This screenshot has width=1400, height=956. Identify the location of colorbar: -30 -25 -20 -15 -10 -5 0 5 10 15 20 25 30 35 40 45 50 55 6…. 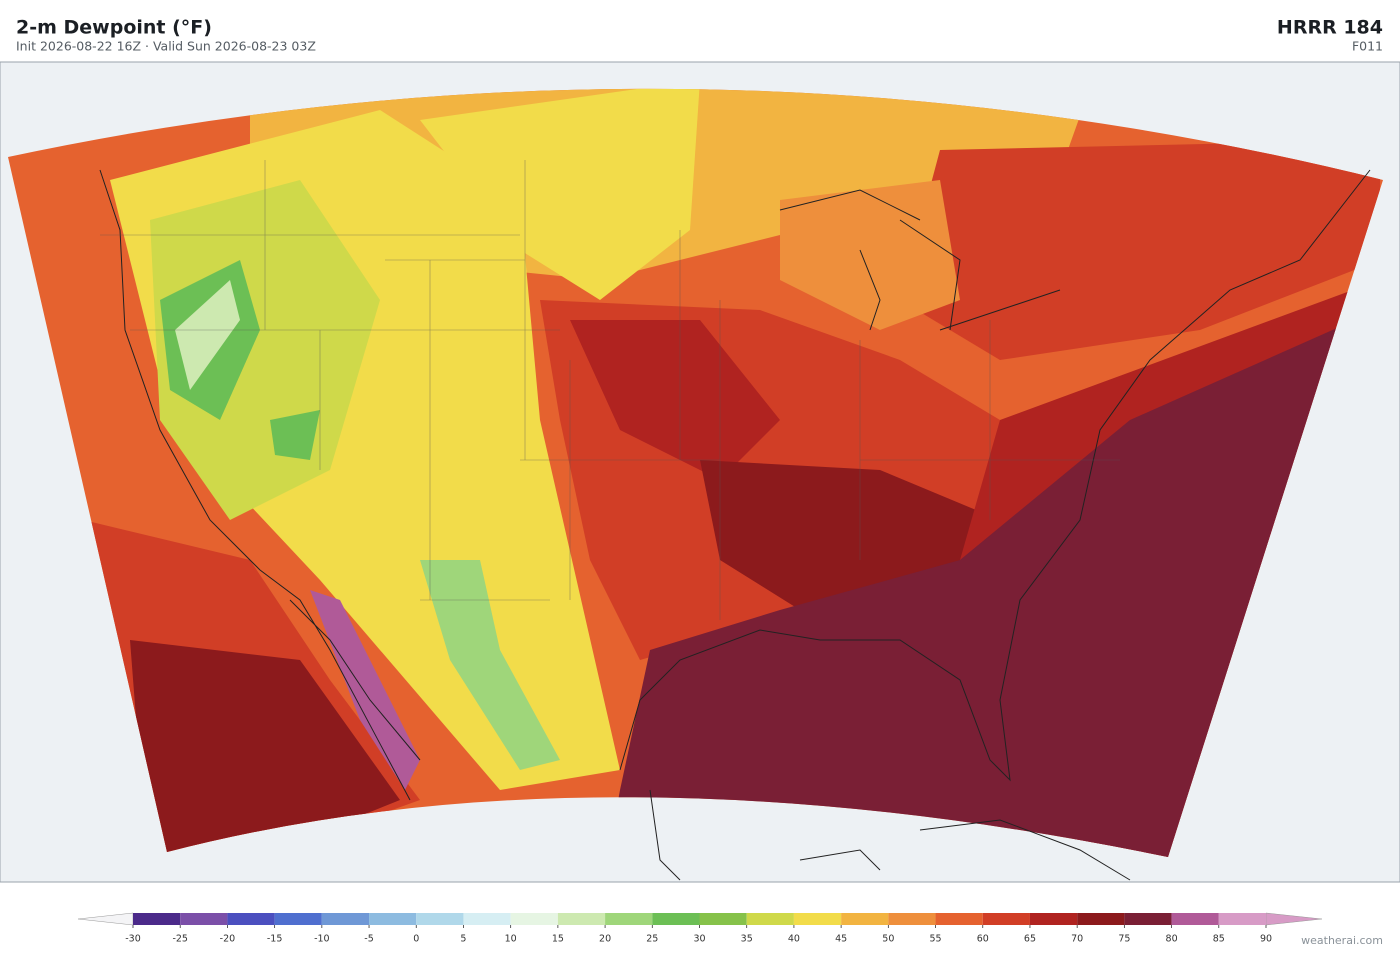
(700, 928).